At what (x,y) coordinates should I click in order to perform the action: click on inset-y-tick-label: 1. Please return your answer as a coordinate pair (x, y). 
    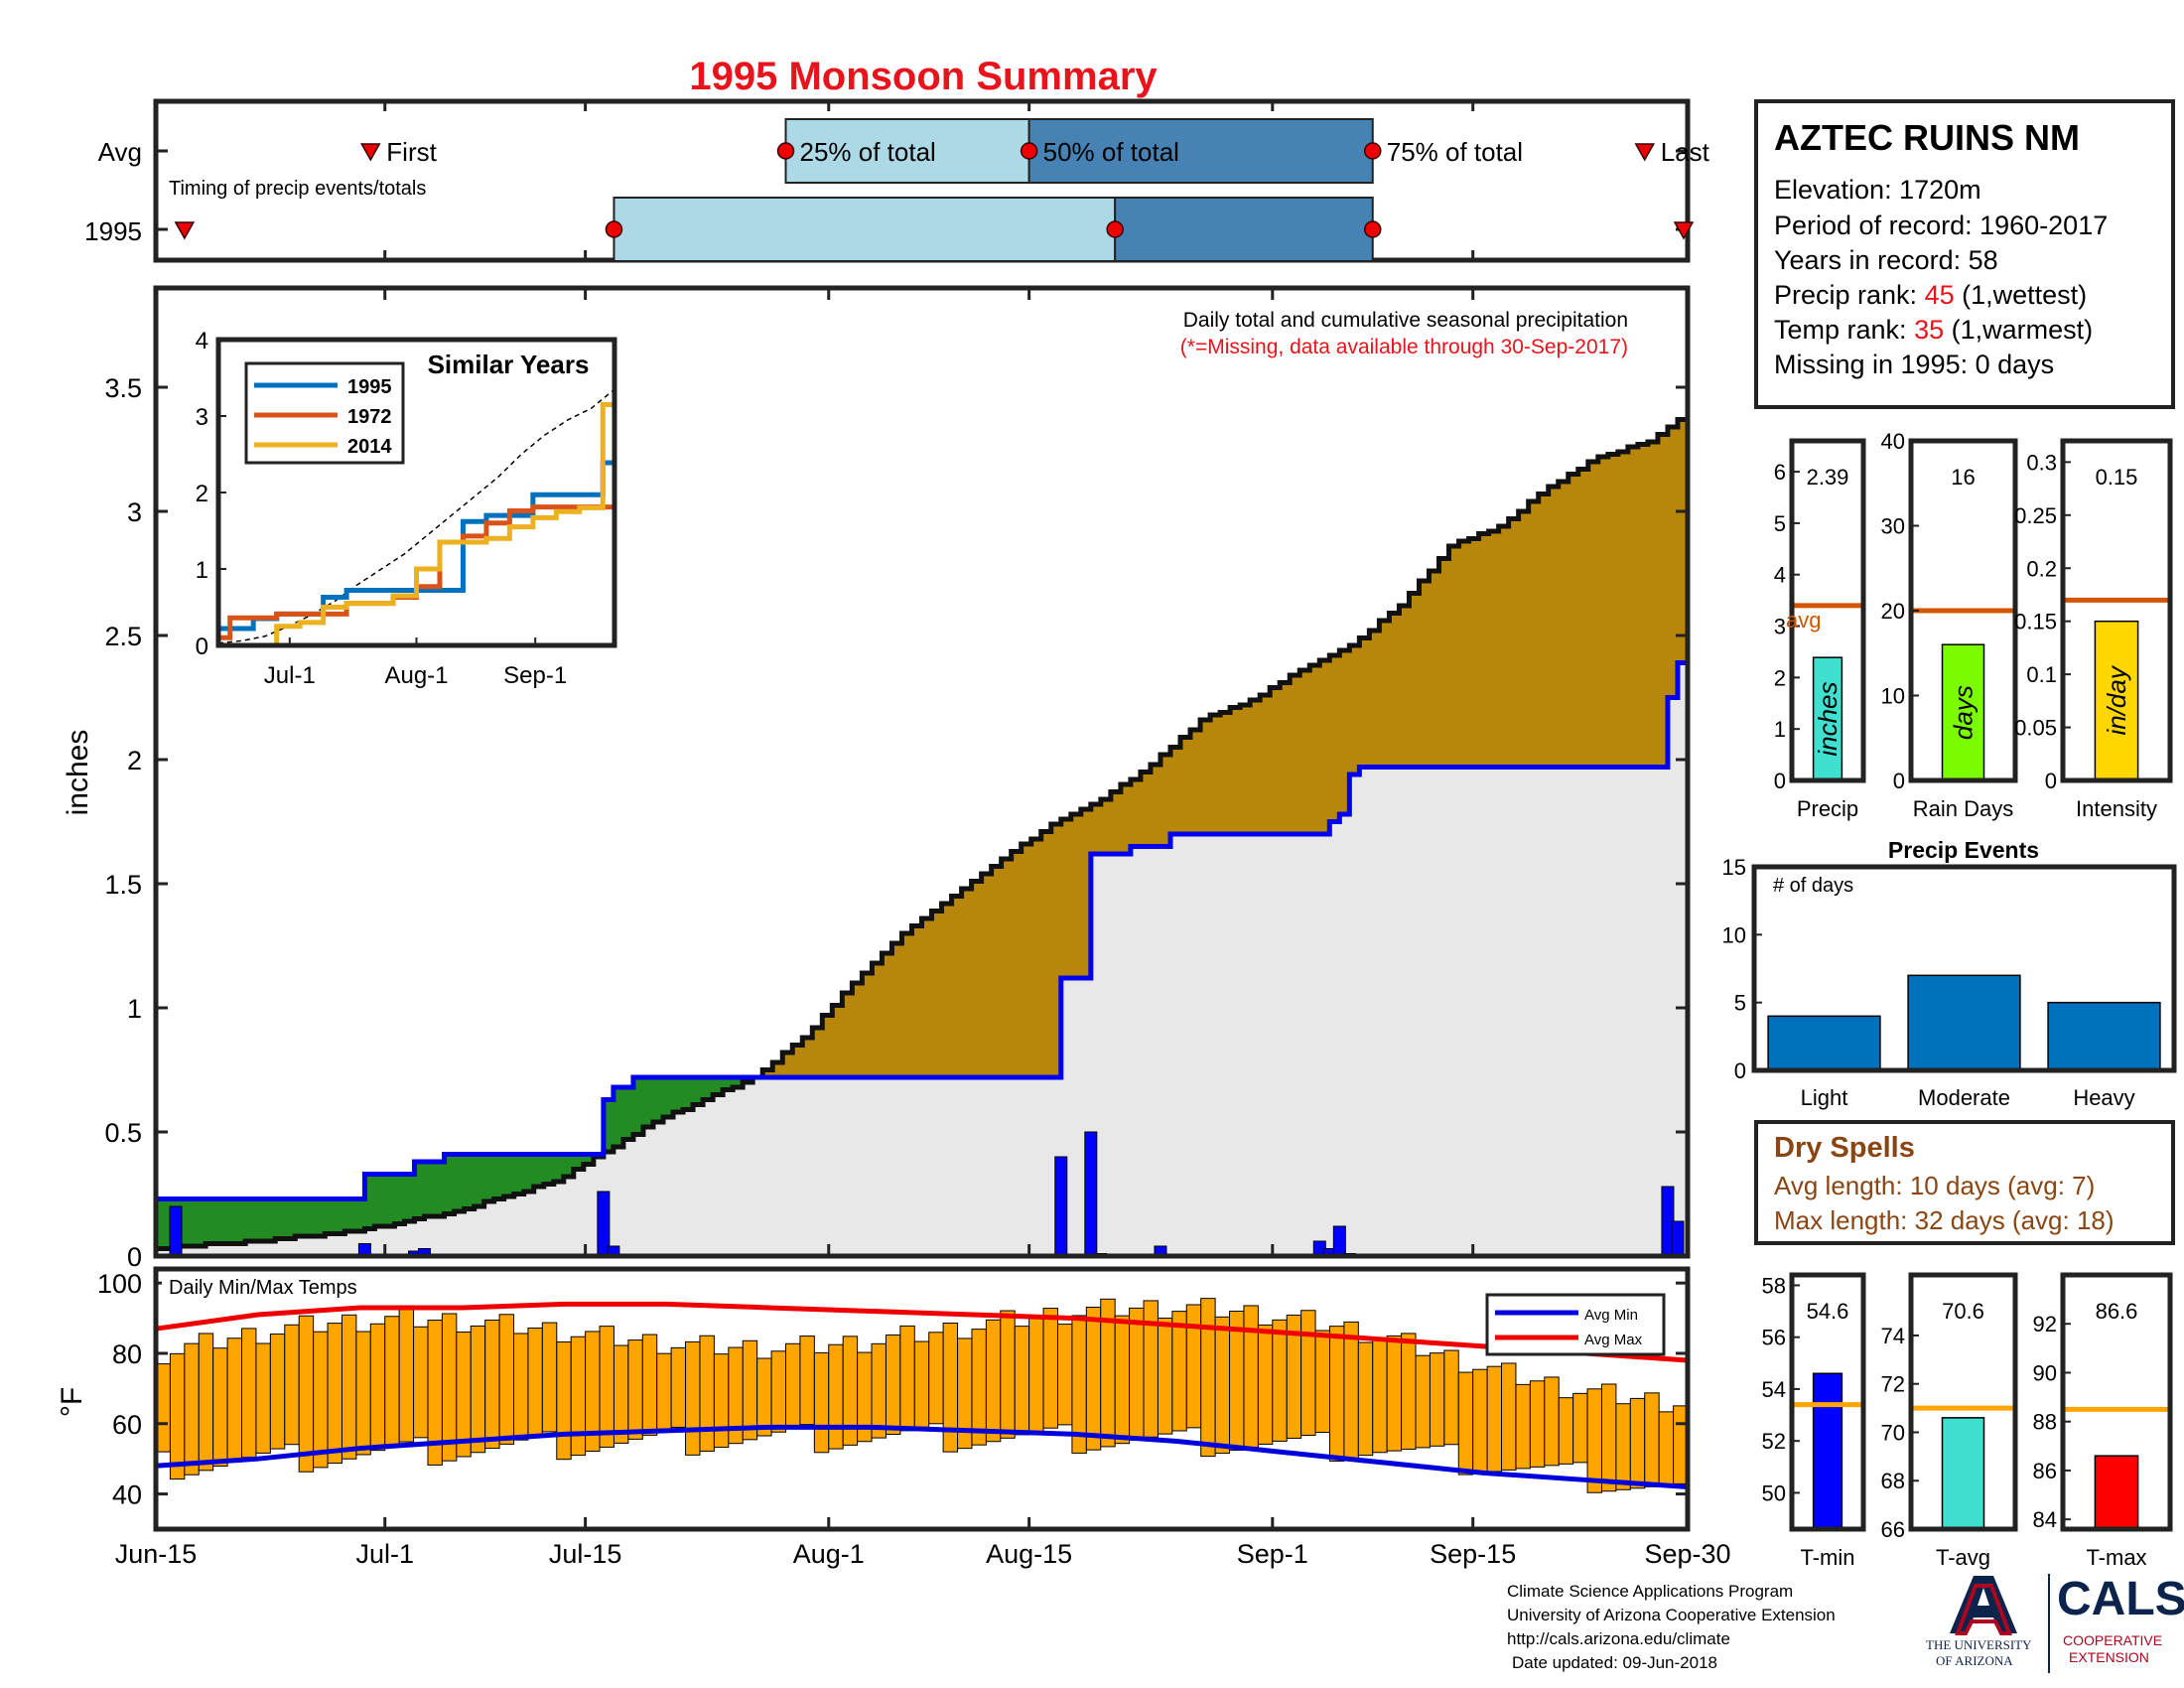
    Looking at the image, I should click on (202, 570).